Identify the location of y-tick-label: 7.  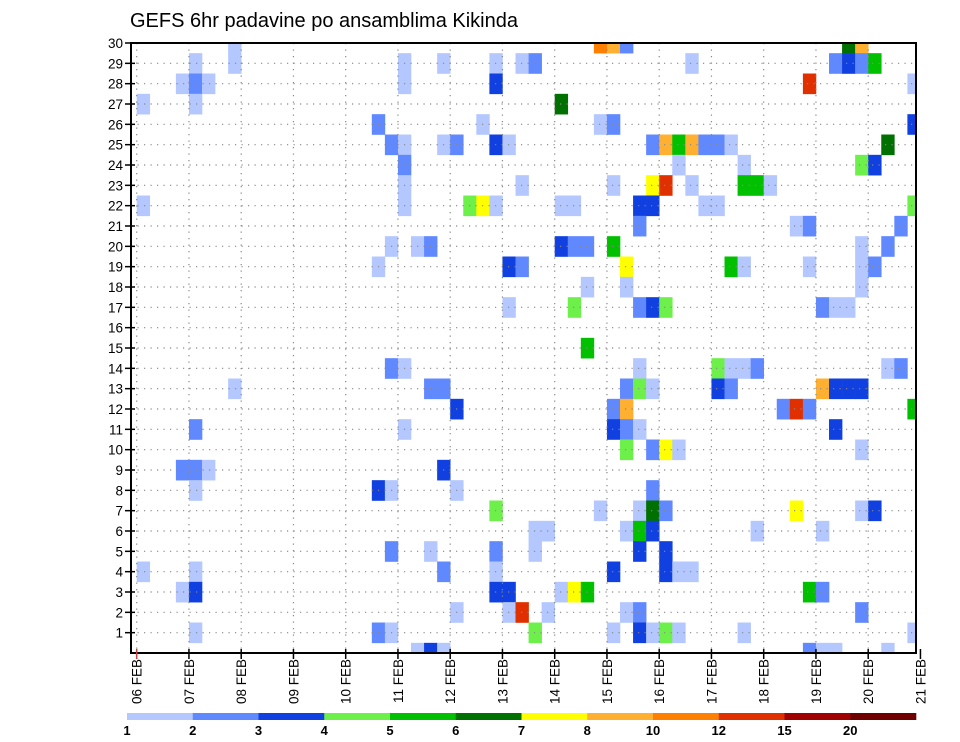
(119, 511).